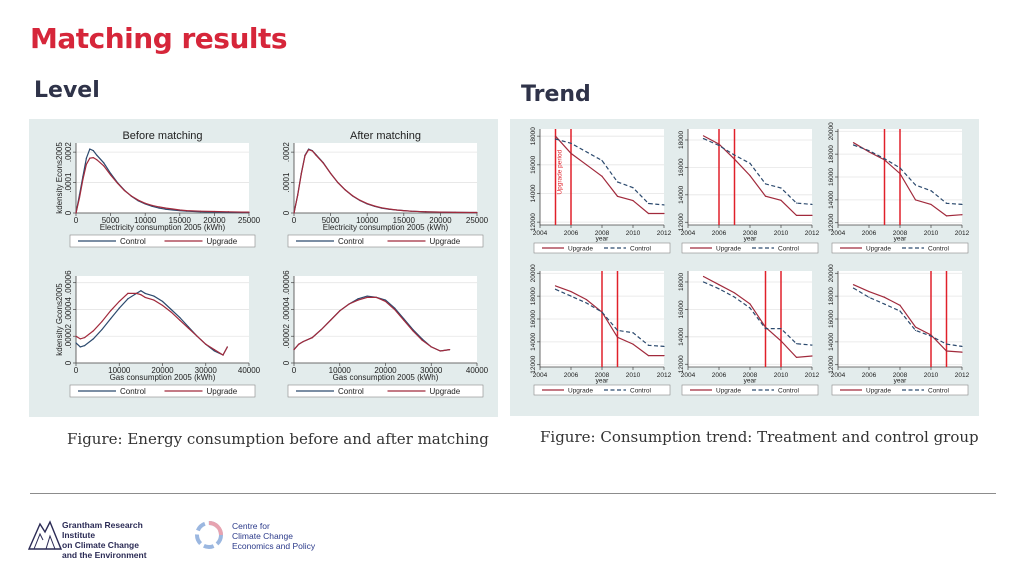 This screenshot has width=1024, height=576. Describe the element at coordinates (750, 177) in the screenshot. I see `trend-2-plot-area` at that location.